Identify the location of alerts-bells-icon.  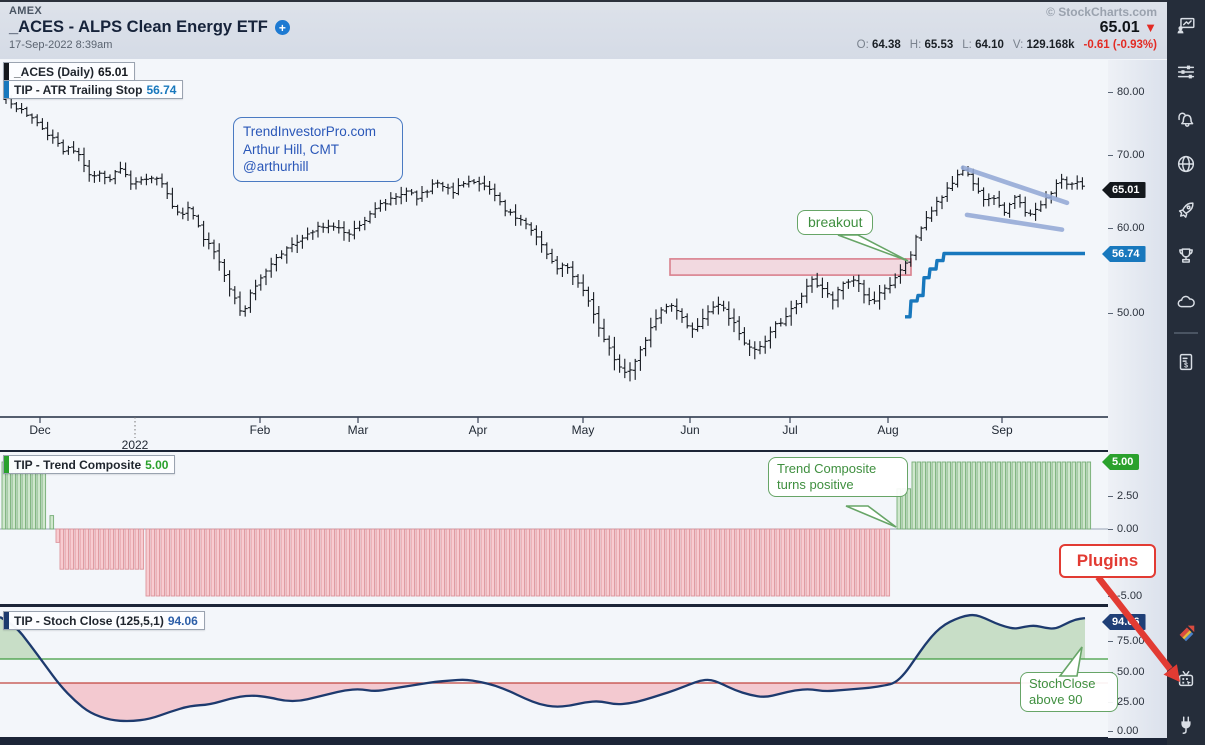
(1186, 119).